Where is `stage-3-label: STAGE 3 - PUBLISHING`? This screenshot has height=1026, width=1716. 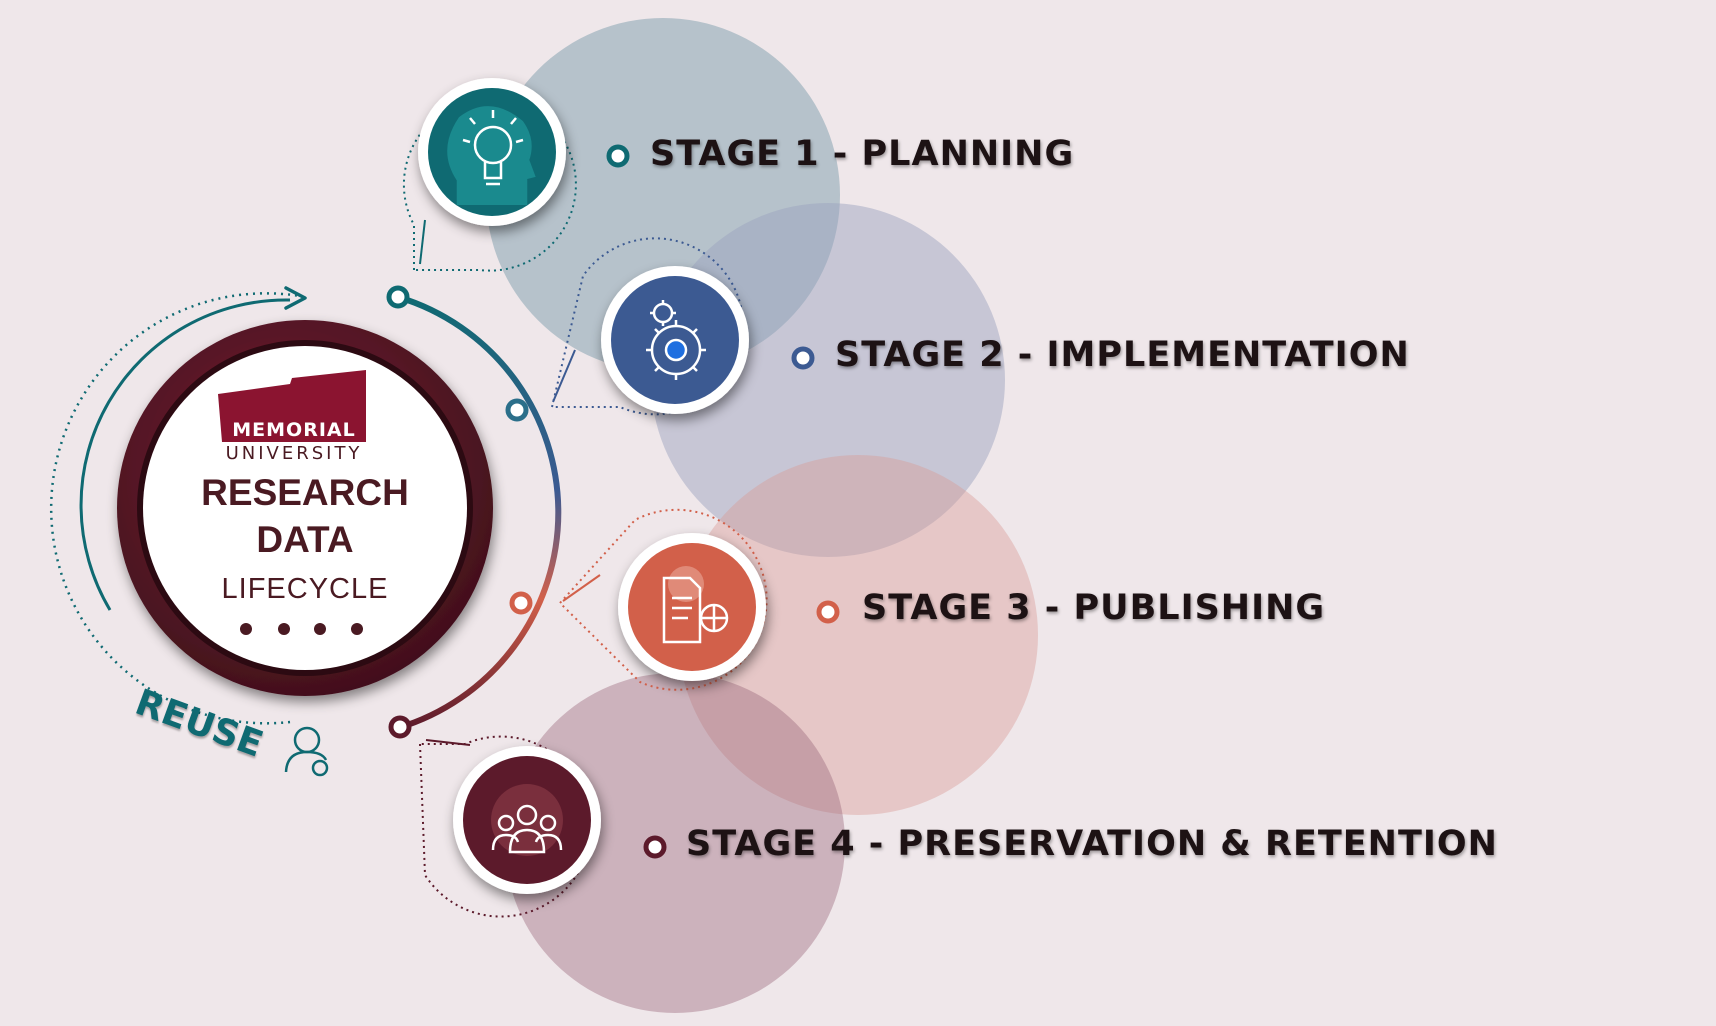
stage-3-label: STAGE 3 - PUBLISHING is located at coordinates (1094, 608).